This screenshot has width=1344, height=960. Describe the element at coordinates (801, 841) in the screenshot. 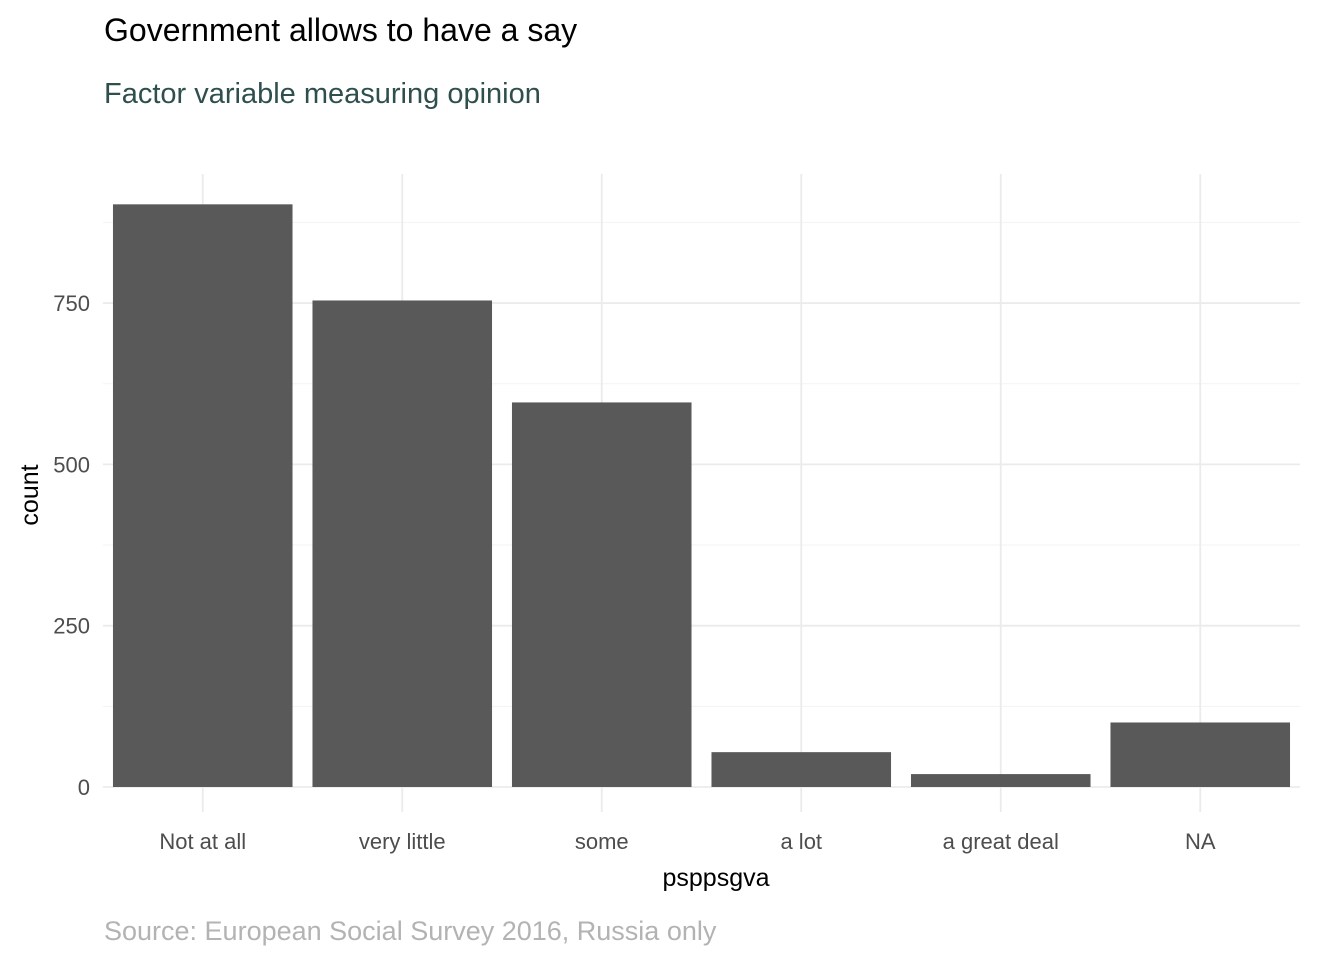

I see `x-tick-label: a lot` at that location.